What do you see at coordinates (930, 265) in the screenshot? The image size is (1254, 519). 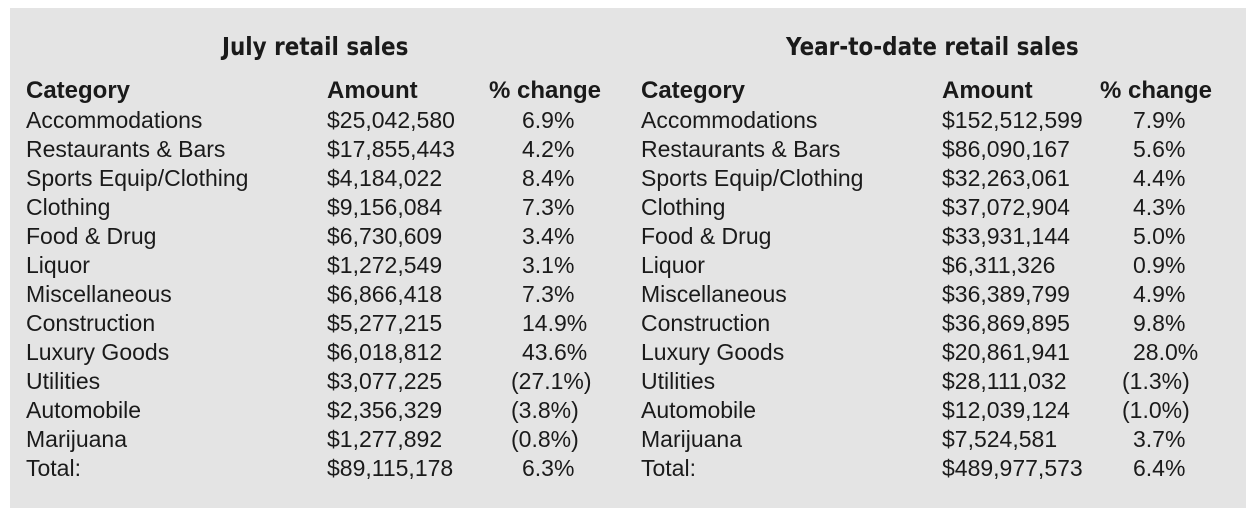 I see `table-row: Liquor $6,311,326 0.9%` at bounding box center [930, 265].